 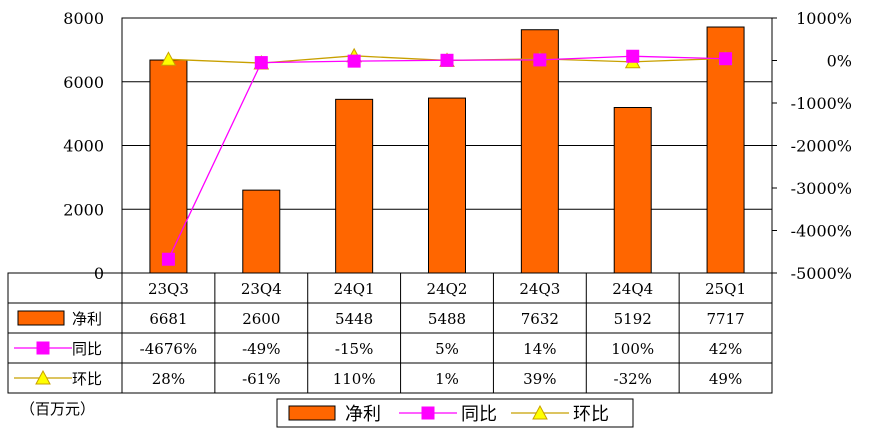 What do you see at coordinates (261, 289) in the screenshot?
I see `category-label: 23Q4` at bounding box center [261, 289].